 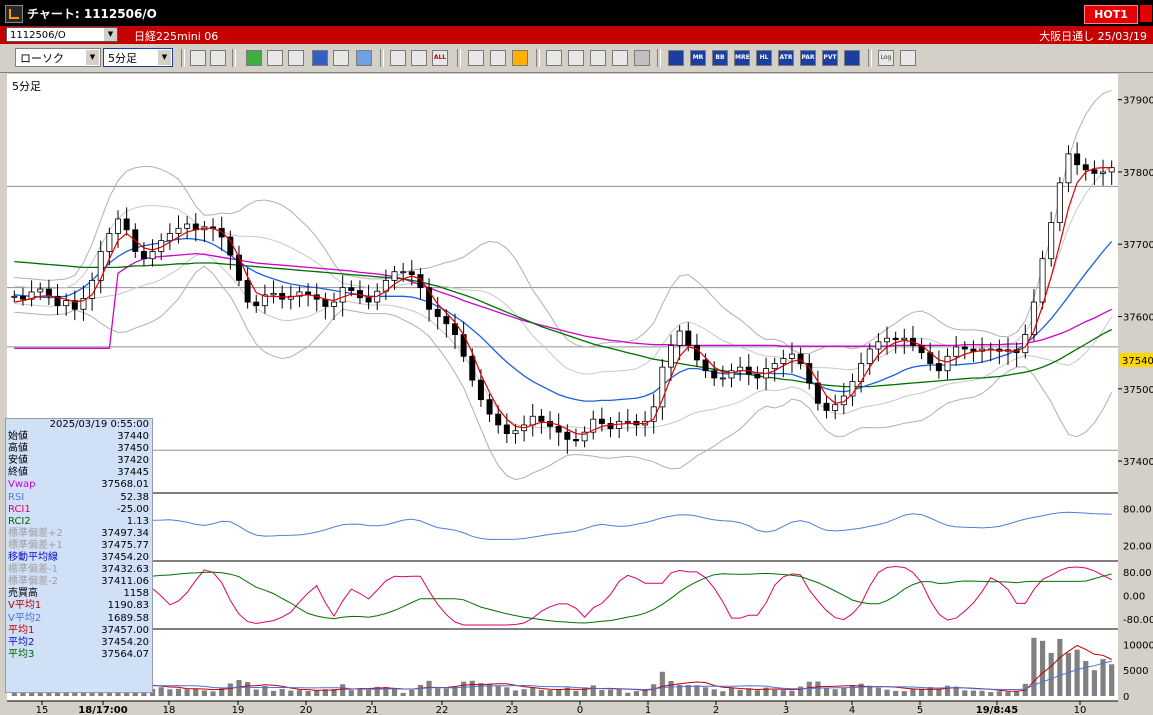 I want to click on crosshair-icon, so click(x=218, y=58).